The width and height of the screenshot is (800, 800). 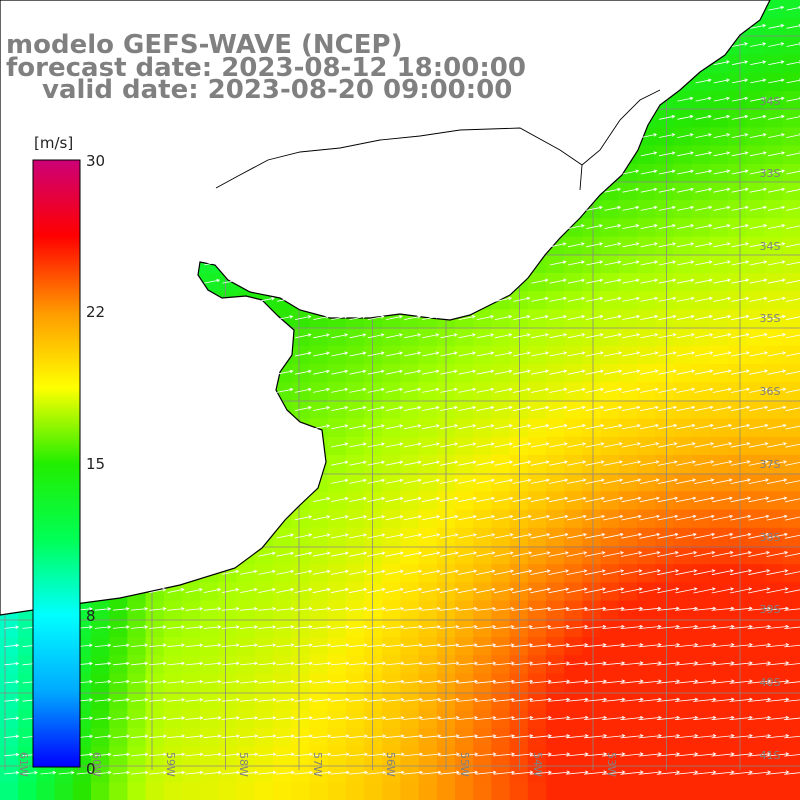 I want to click on lat-label: 33S, so click(x=770, y=173).